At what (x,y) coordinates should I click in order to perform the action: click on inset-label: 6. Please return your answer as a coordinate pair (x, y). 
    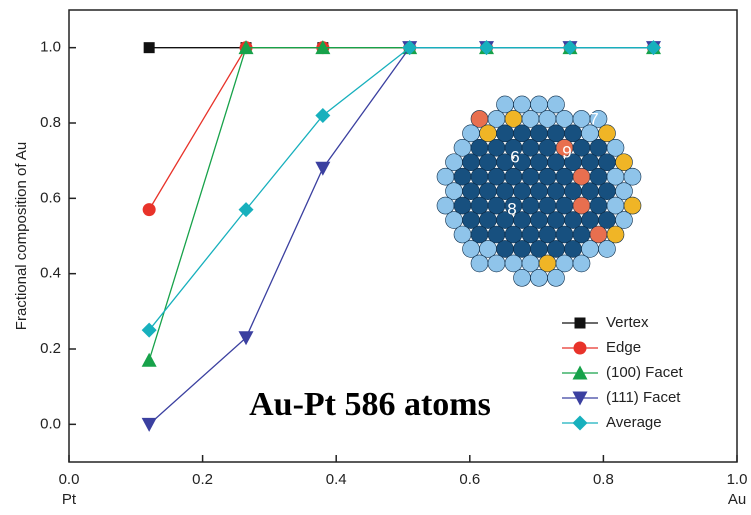
    Looking at the image, I should click on (514, 156).